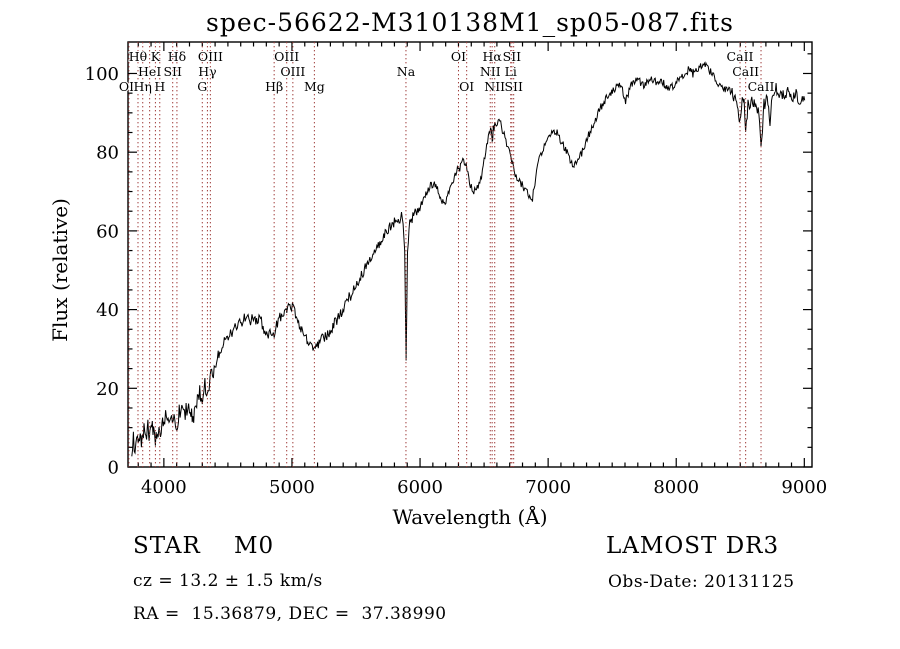 This screenshot has width=900, height=649. I want to click on spectral-line-label: Li, so click(511, 71).